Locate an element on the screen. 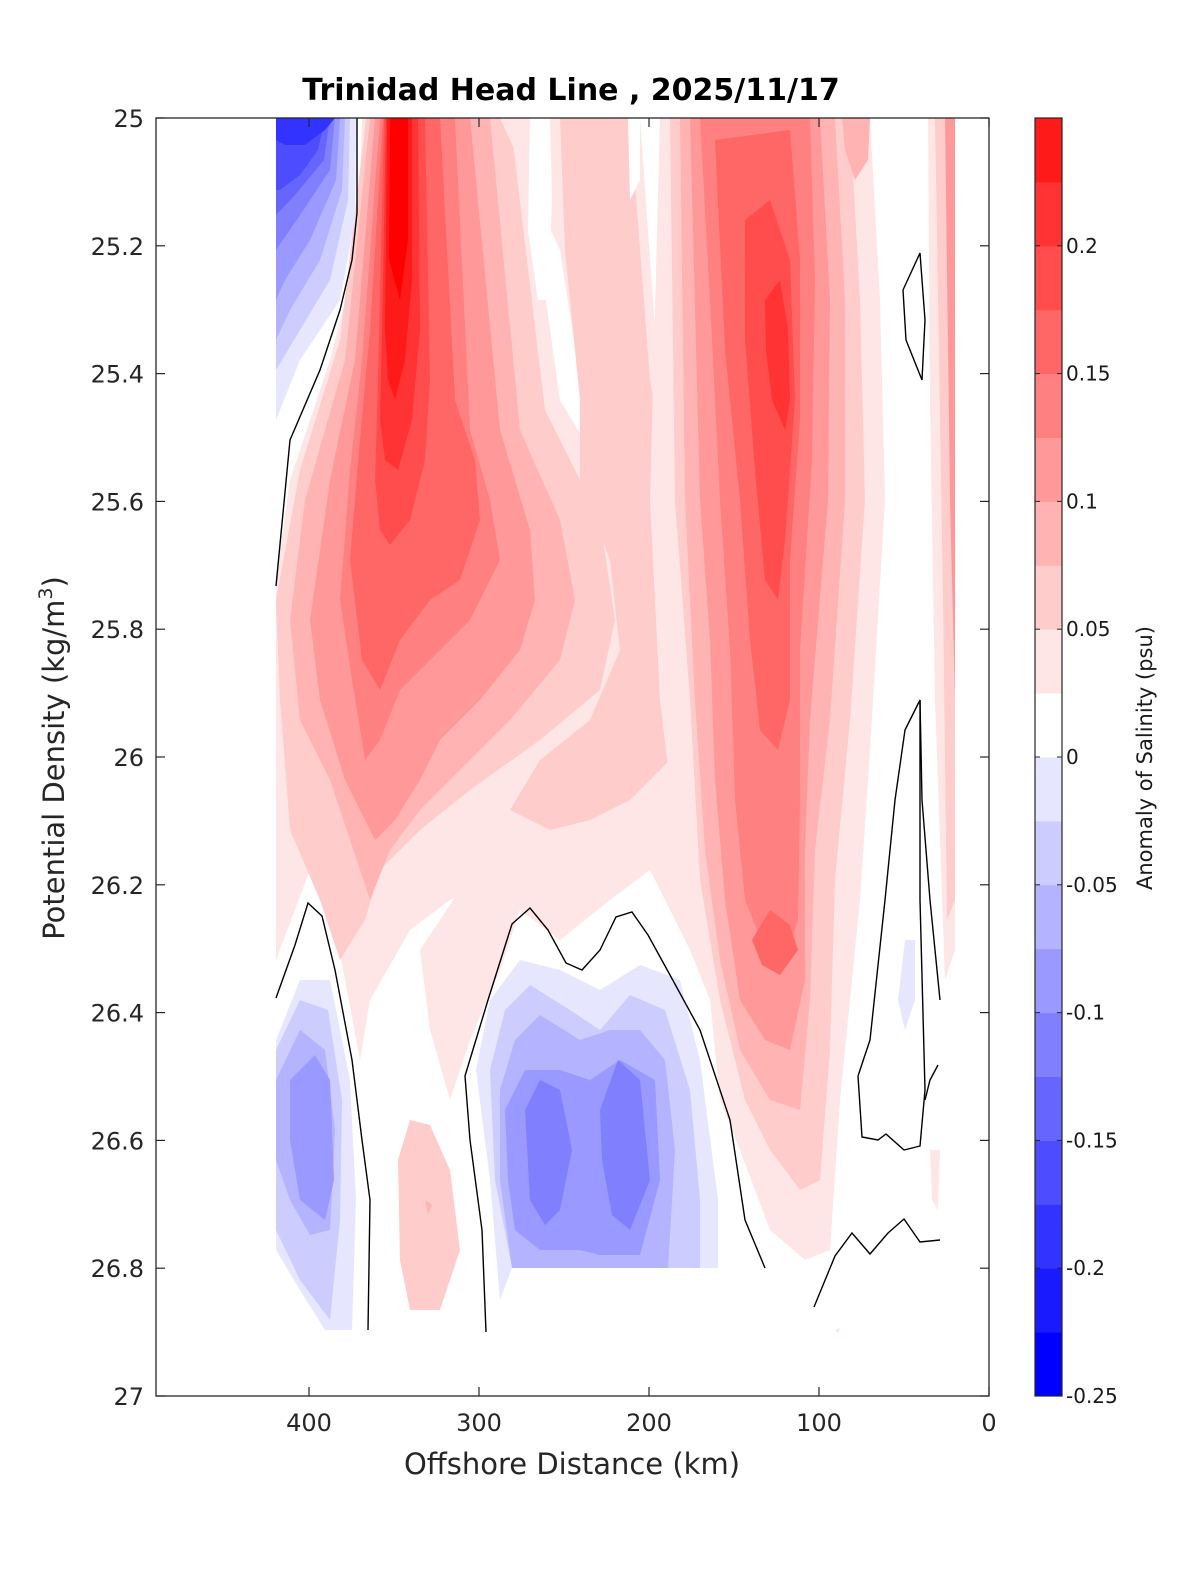  x-tick-label: 400 is located at coordinates (309, 1423).